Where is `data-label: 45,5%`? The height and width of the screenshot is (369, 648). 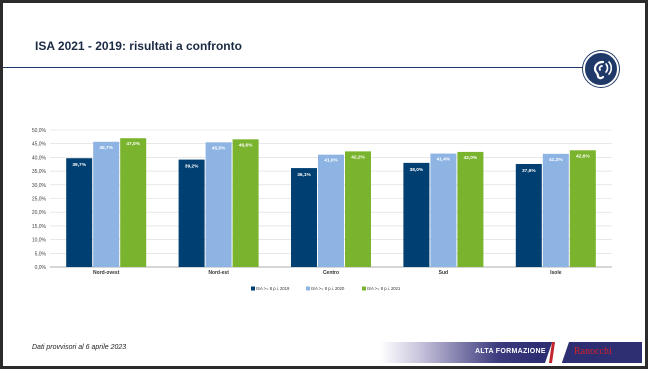
data-label: 45,5% is located at coordinates (219, 148).